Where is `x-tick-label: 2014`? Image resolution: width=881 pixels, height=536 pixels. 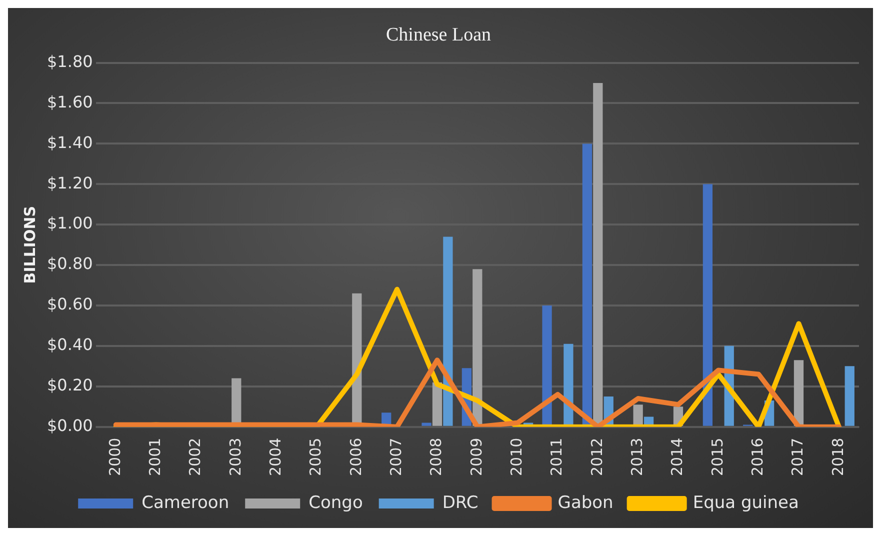
x-tick-label: 2014 is located at coordinates (677, 457).